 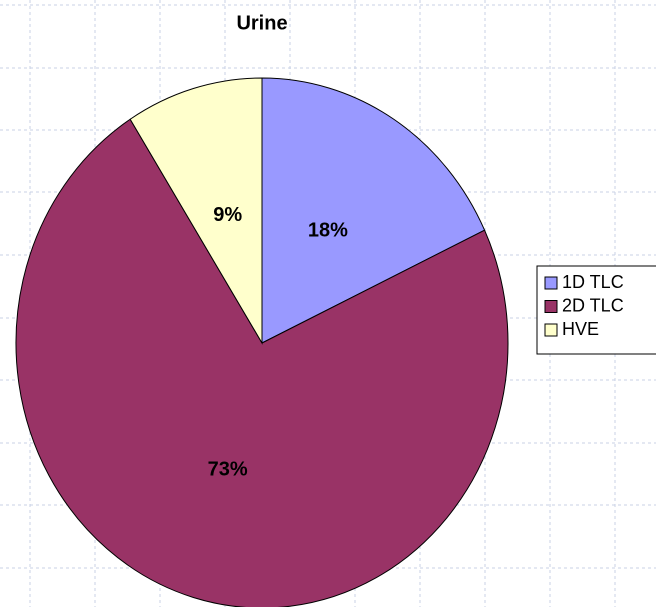 I want to click on legend-label: 1D TLC, so click(x=593, y=282).